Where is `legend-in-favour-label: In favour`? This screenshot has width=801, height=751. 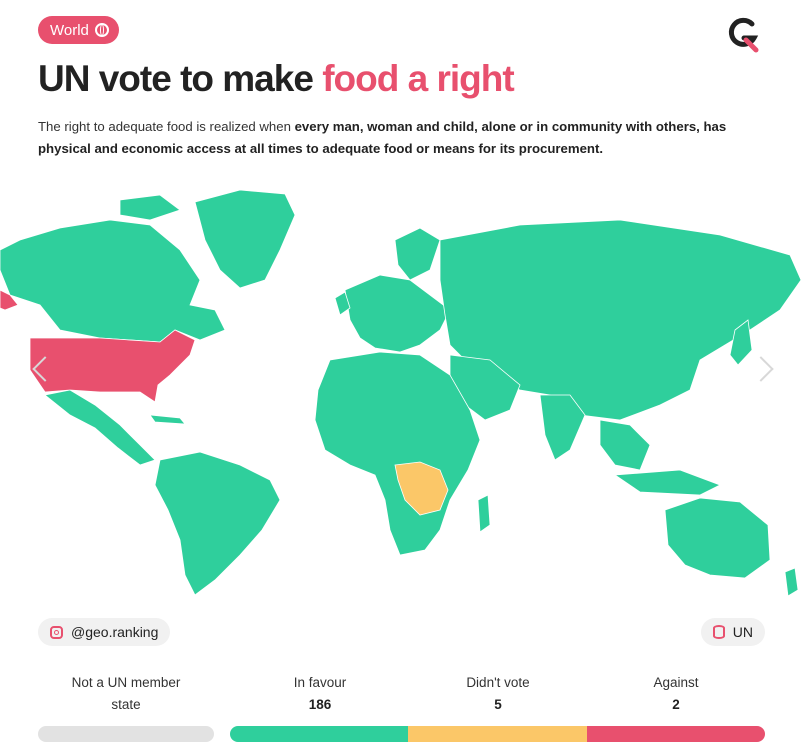
legend-in-favour-label: In favour is located at coordinates (320, 682).